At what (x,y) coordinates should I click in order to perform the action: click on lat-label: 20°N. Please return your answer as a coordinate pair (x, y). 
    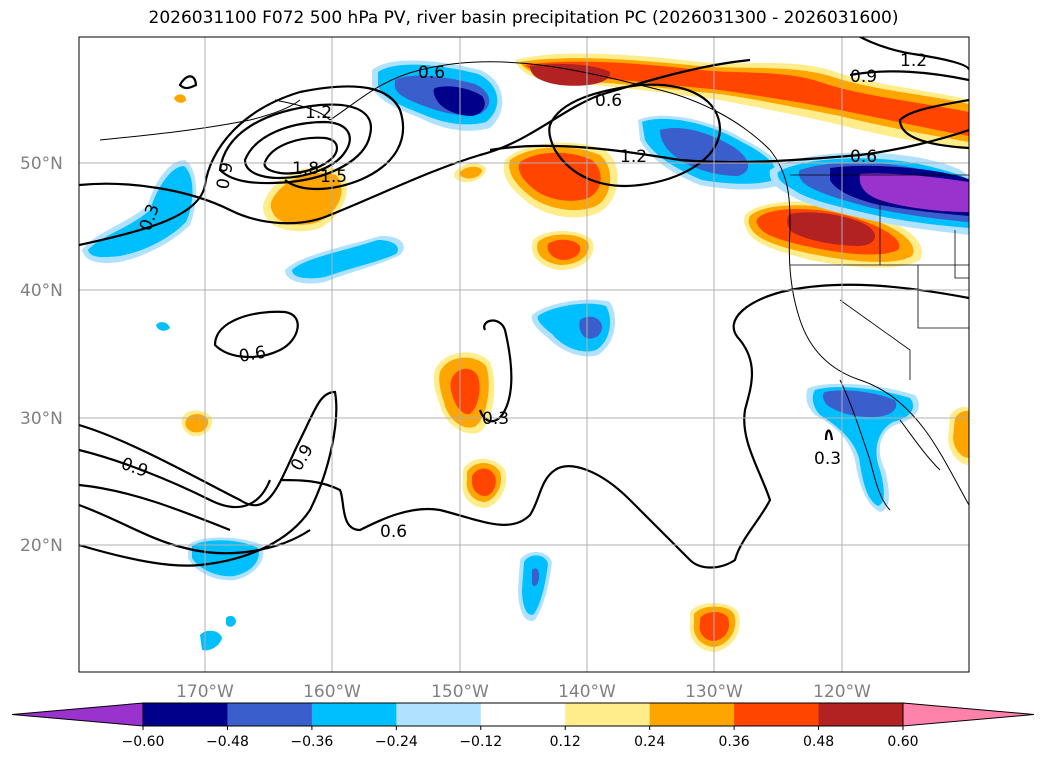
    Looking at the image, I should click on (41, 546).